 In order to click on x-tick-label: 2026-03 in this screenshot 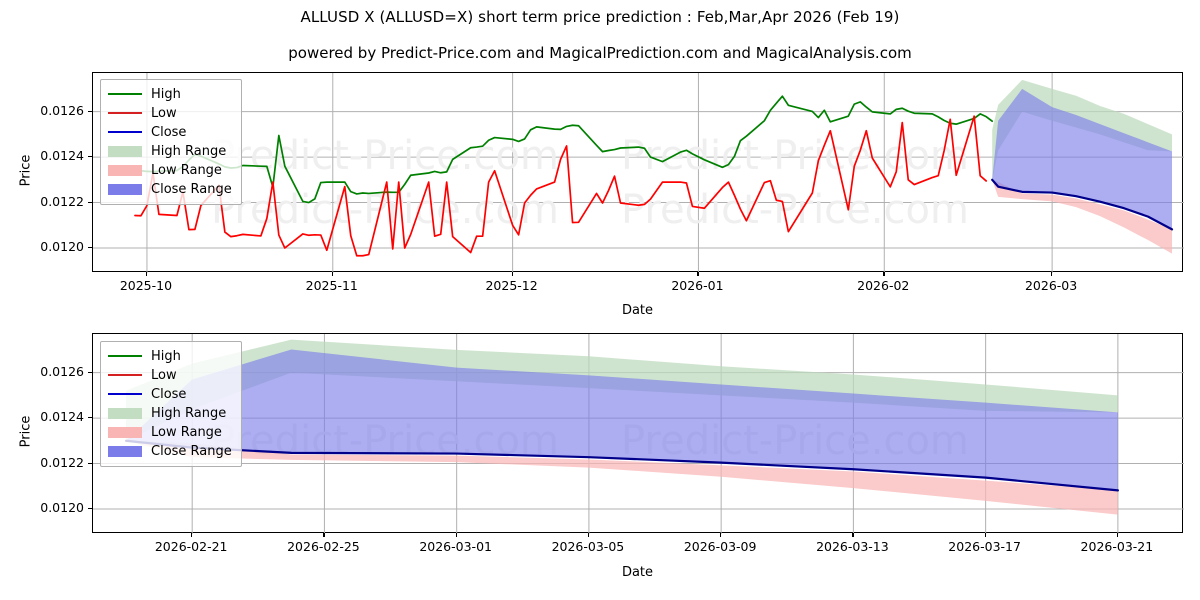, I will do `click(1051, 285)`.